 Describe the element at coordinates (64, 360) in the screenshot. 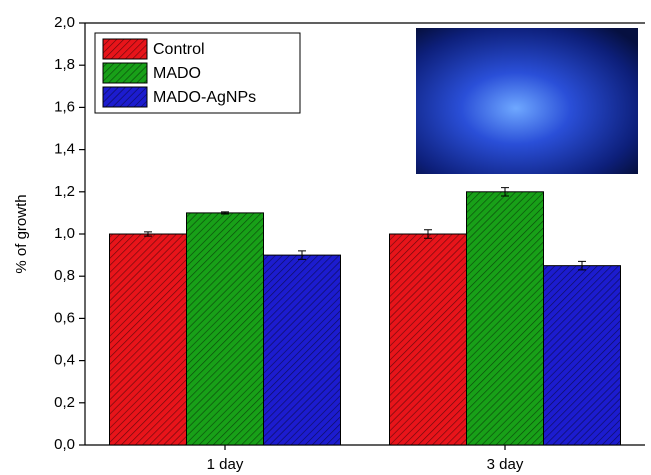

I see `y-tick-label: 0,4` at that location.